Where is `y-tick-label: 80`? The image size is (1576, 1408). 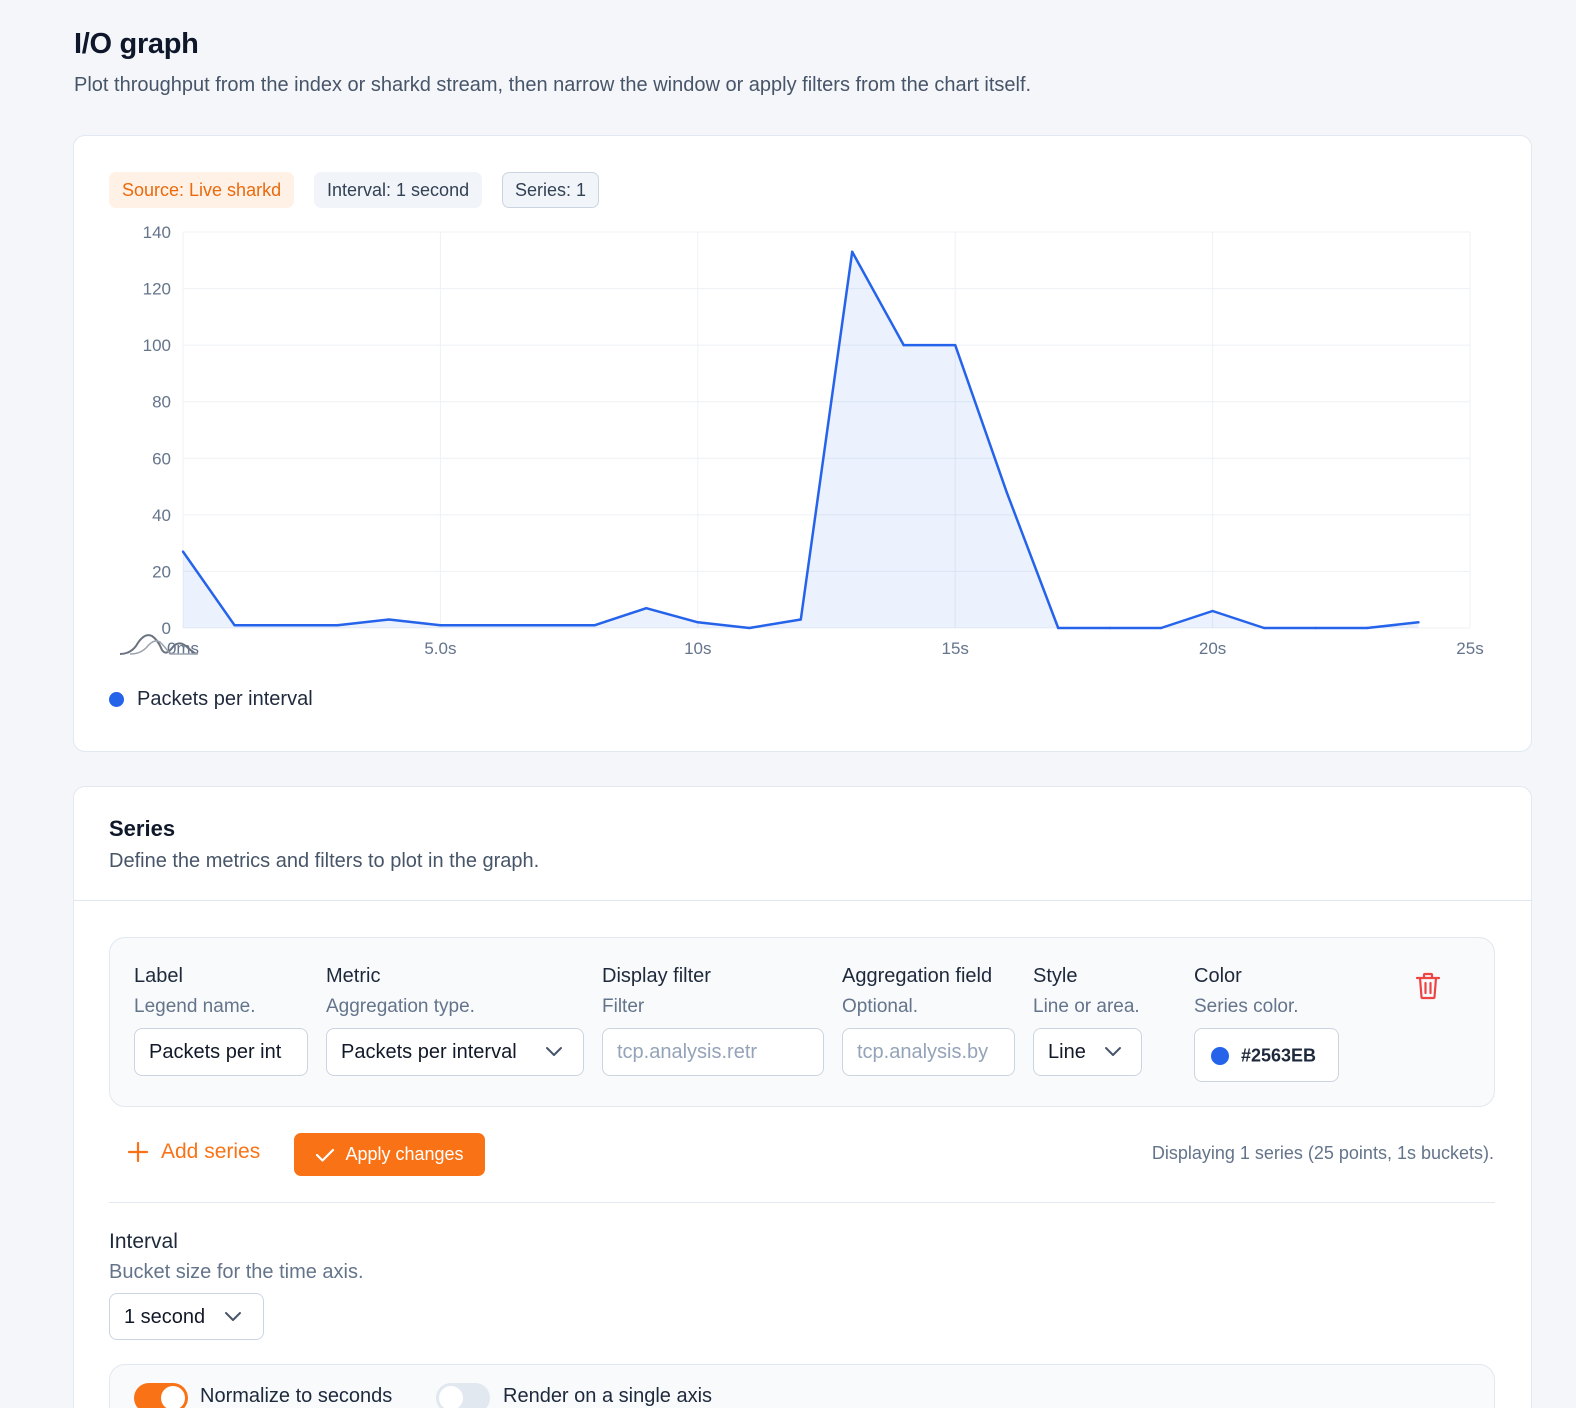 y-tick-label: 80 is located at coordinates (161, 402).